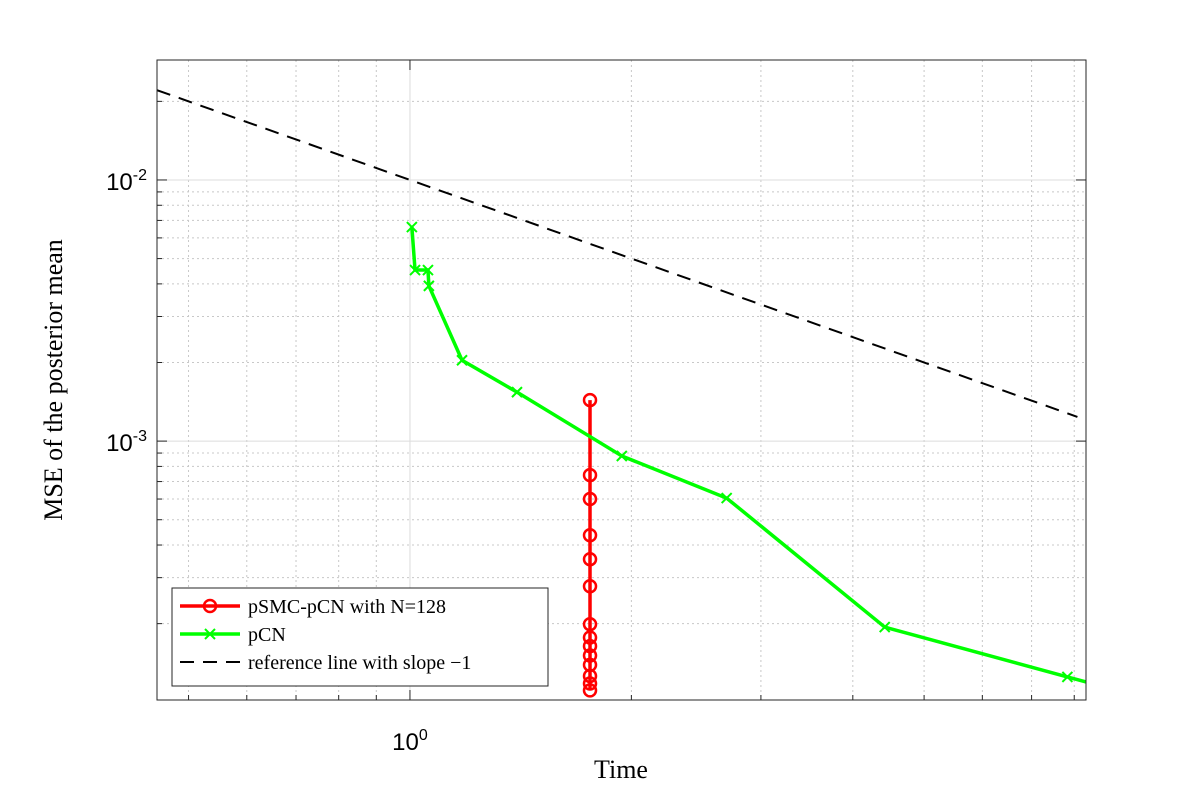 This screenshot has height=800, width=1200. Describe the element at coordinates (410, 741) in the screenshot. I see `x-tick-label: 100` at that location.